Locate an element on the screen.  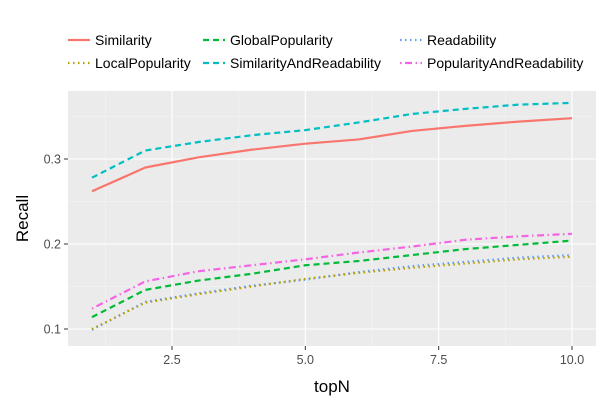
series-line-LocalPopularity is located at coordinates (332, 292).